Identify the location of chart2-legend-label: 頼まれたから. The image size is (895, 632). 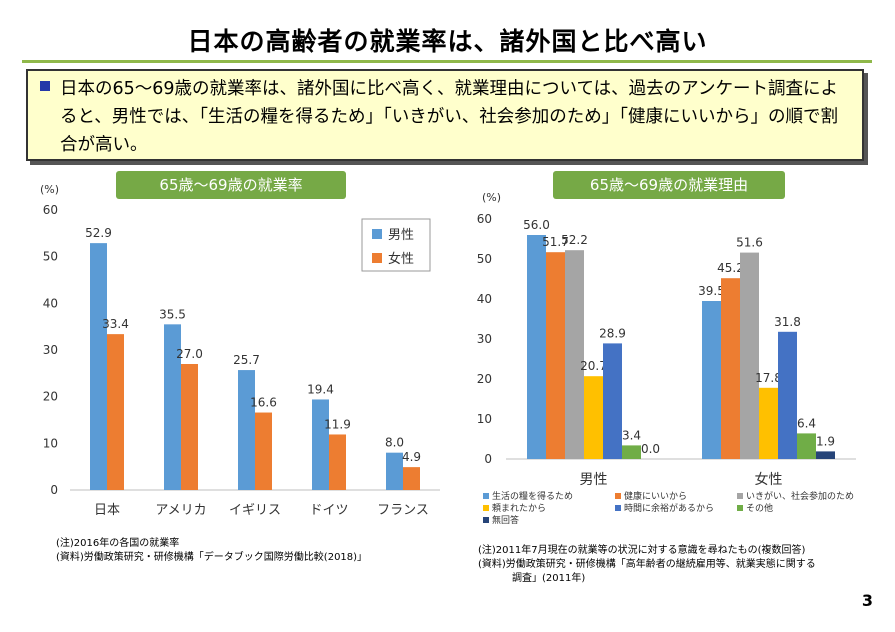
(519, 508).